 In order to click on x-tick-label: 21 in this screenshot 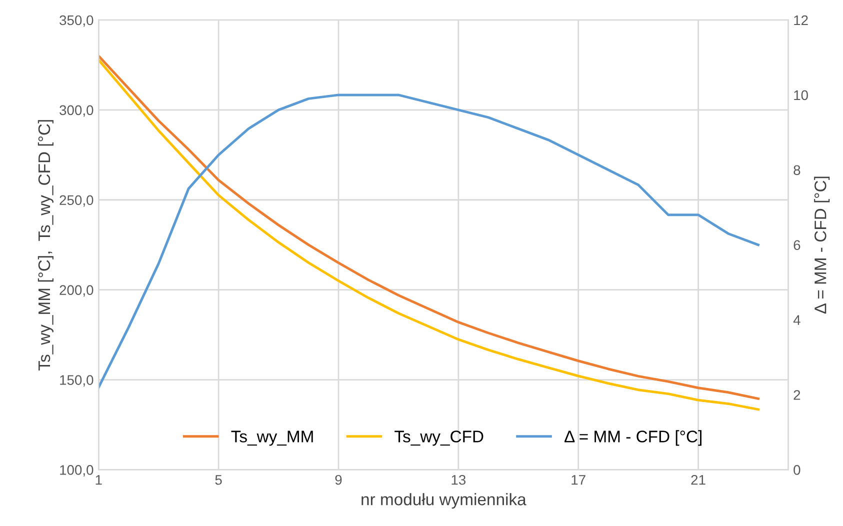, I will do `click(698, 479)`.